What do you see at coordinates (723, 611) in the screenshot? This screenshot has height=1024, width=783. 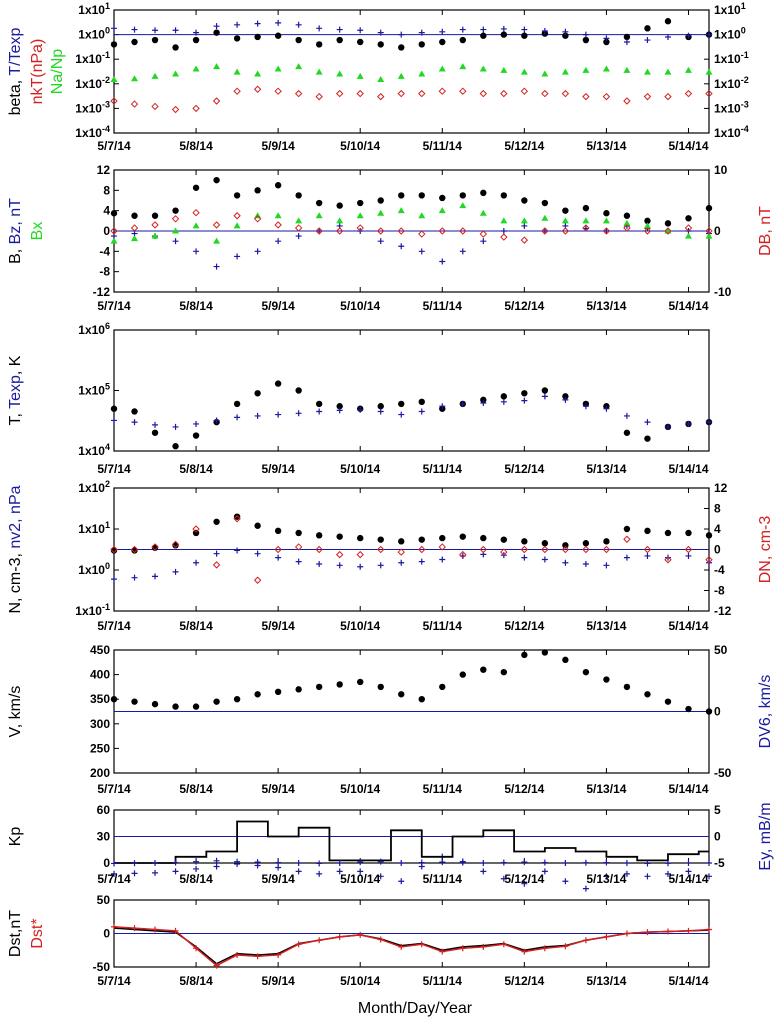 I see `y2-tick-label: -12` at bounding box center [723, 611].